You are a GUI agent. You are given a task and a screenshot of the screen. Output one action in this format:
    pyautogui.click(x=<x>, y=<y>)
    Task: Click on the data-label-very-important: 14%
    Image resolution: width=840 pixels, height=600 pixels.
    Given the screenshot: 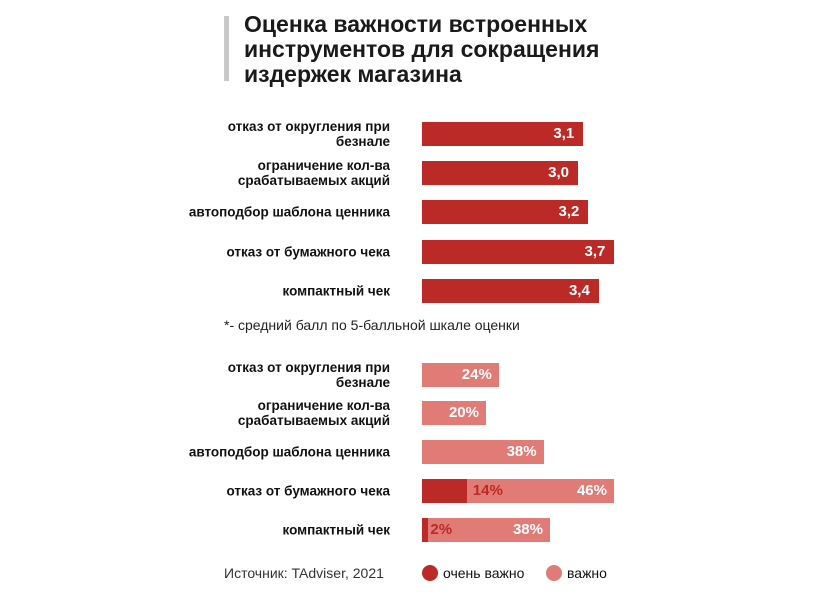 What is the action you would take?
    pyautogui.click(x=487, y=490)
    